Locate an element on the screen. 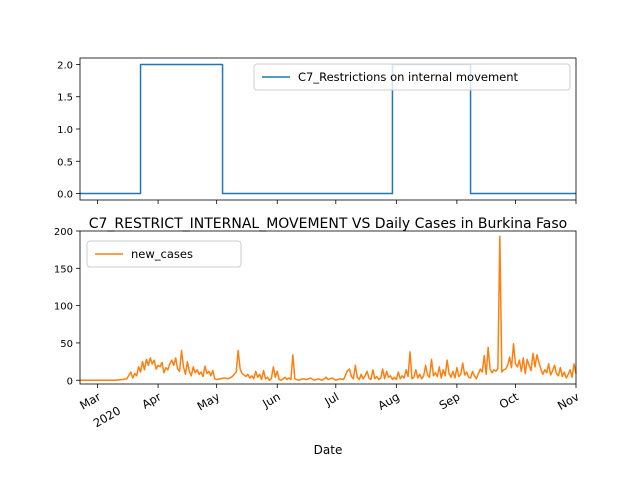  y-tick-label: 1.5 is located at coordinates (65, 98).